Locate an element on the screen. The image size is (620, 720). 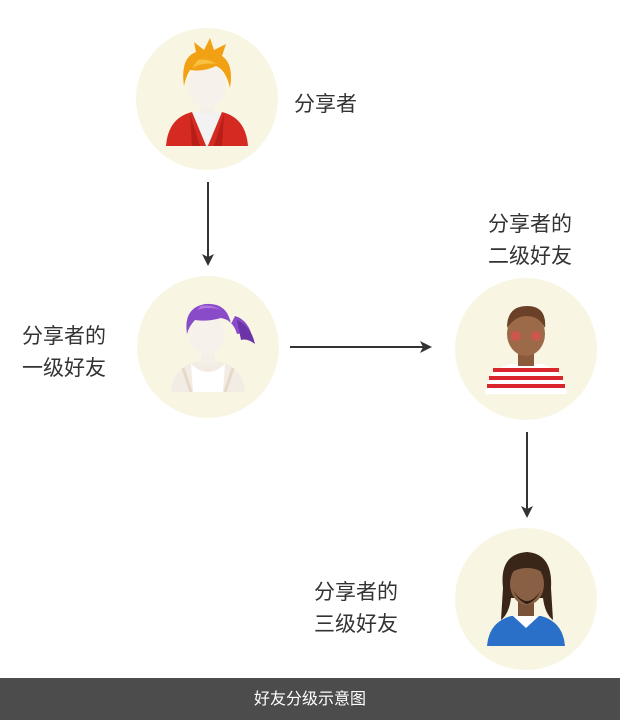
avatar-long-hair-blue-shirt-icon is located at coordinates (526, 599).